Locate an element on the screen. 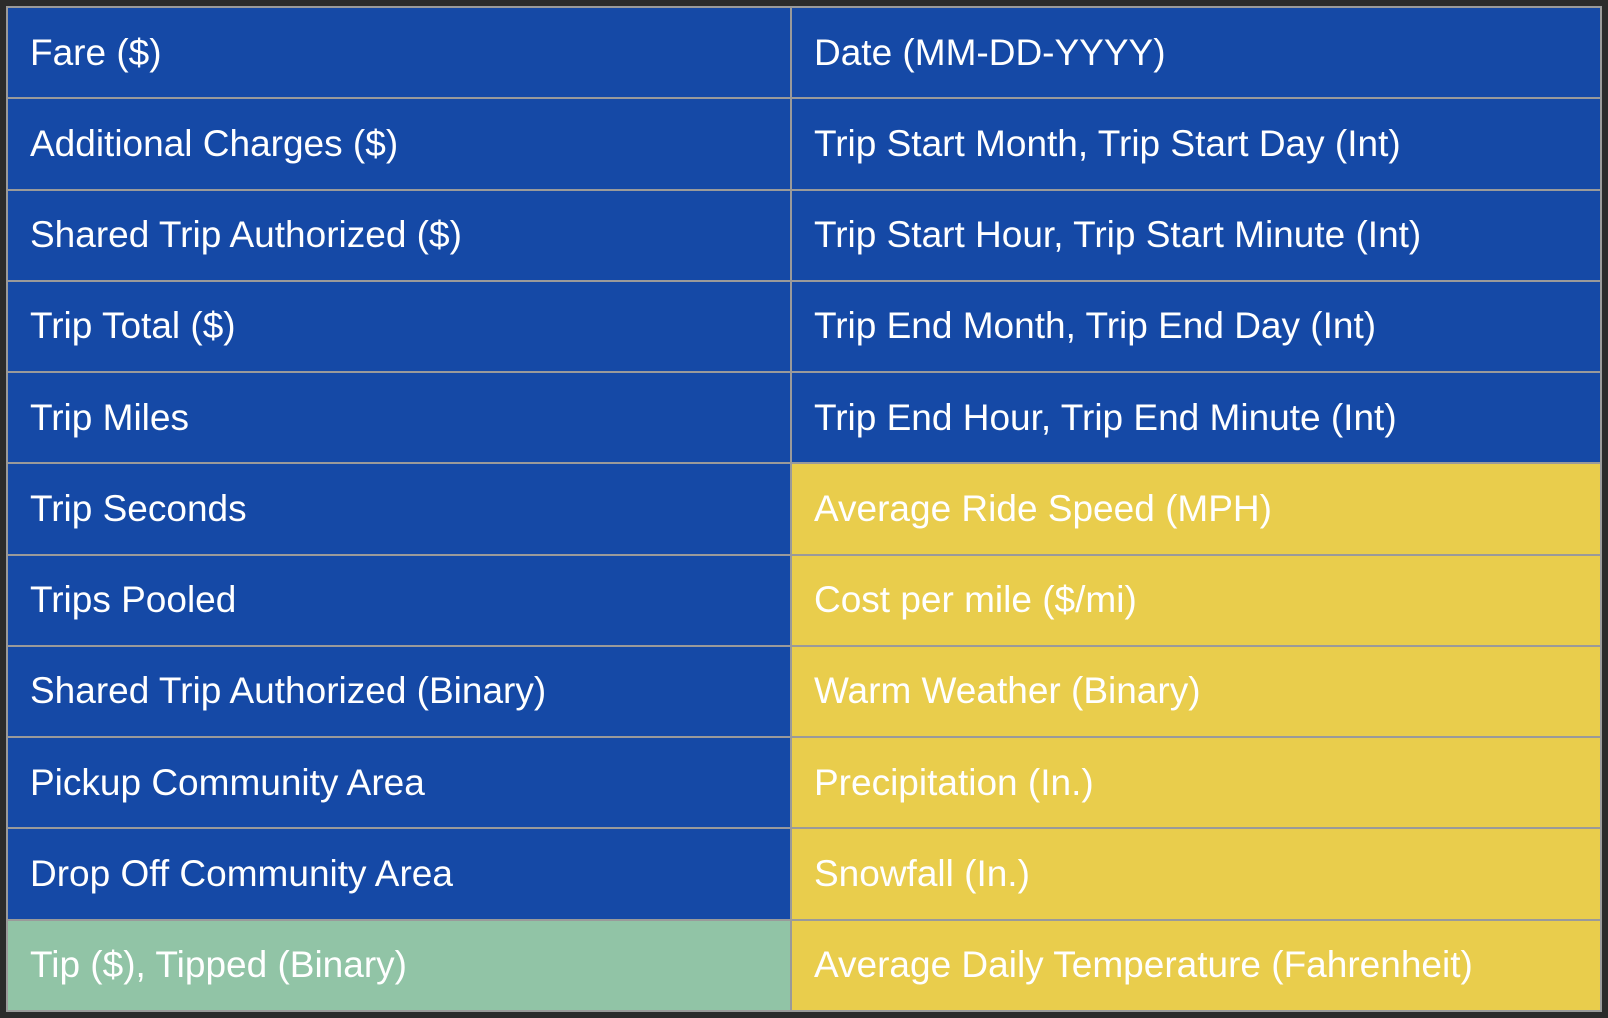  table-row: Fare ($) Date (MM-DD-YYYY) is located at coordinates (804, 52).